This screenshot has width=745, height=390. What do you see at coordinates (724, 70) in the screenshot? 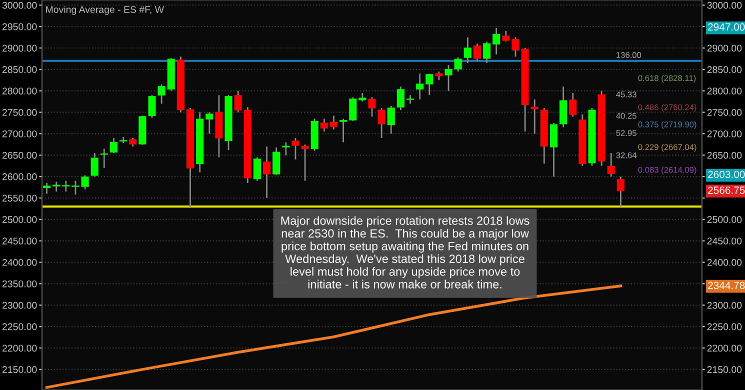
I see `y2-tick-label: 2850.00` at bounding box center [724, 70].